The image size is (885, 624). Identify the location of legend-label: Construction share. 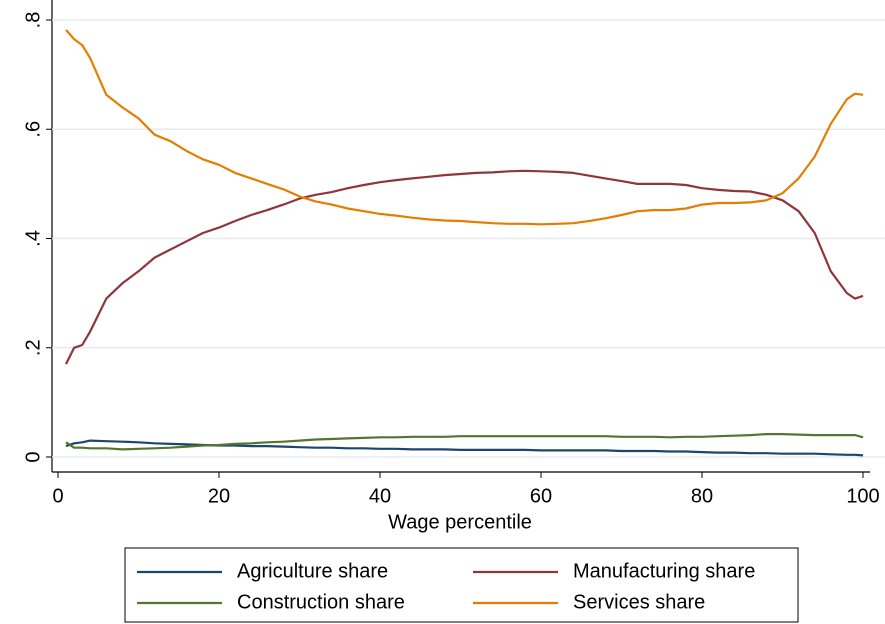
(321, 602).